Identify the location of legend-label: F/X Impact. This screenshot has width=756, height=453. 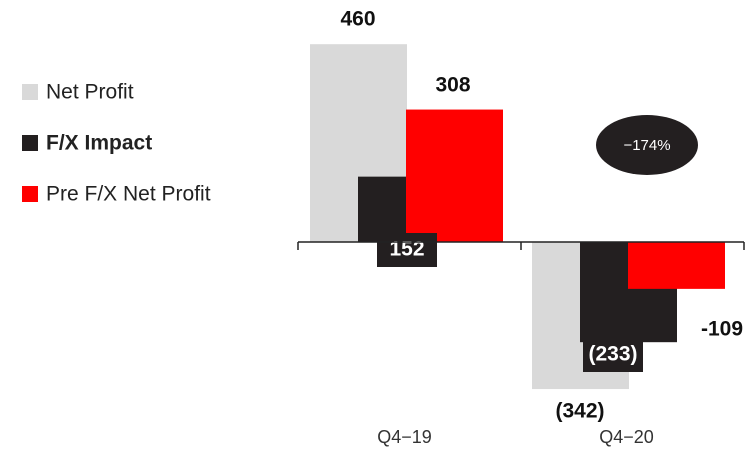
(99, 143).